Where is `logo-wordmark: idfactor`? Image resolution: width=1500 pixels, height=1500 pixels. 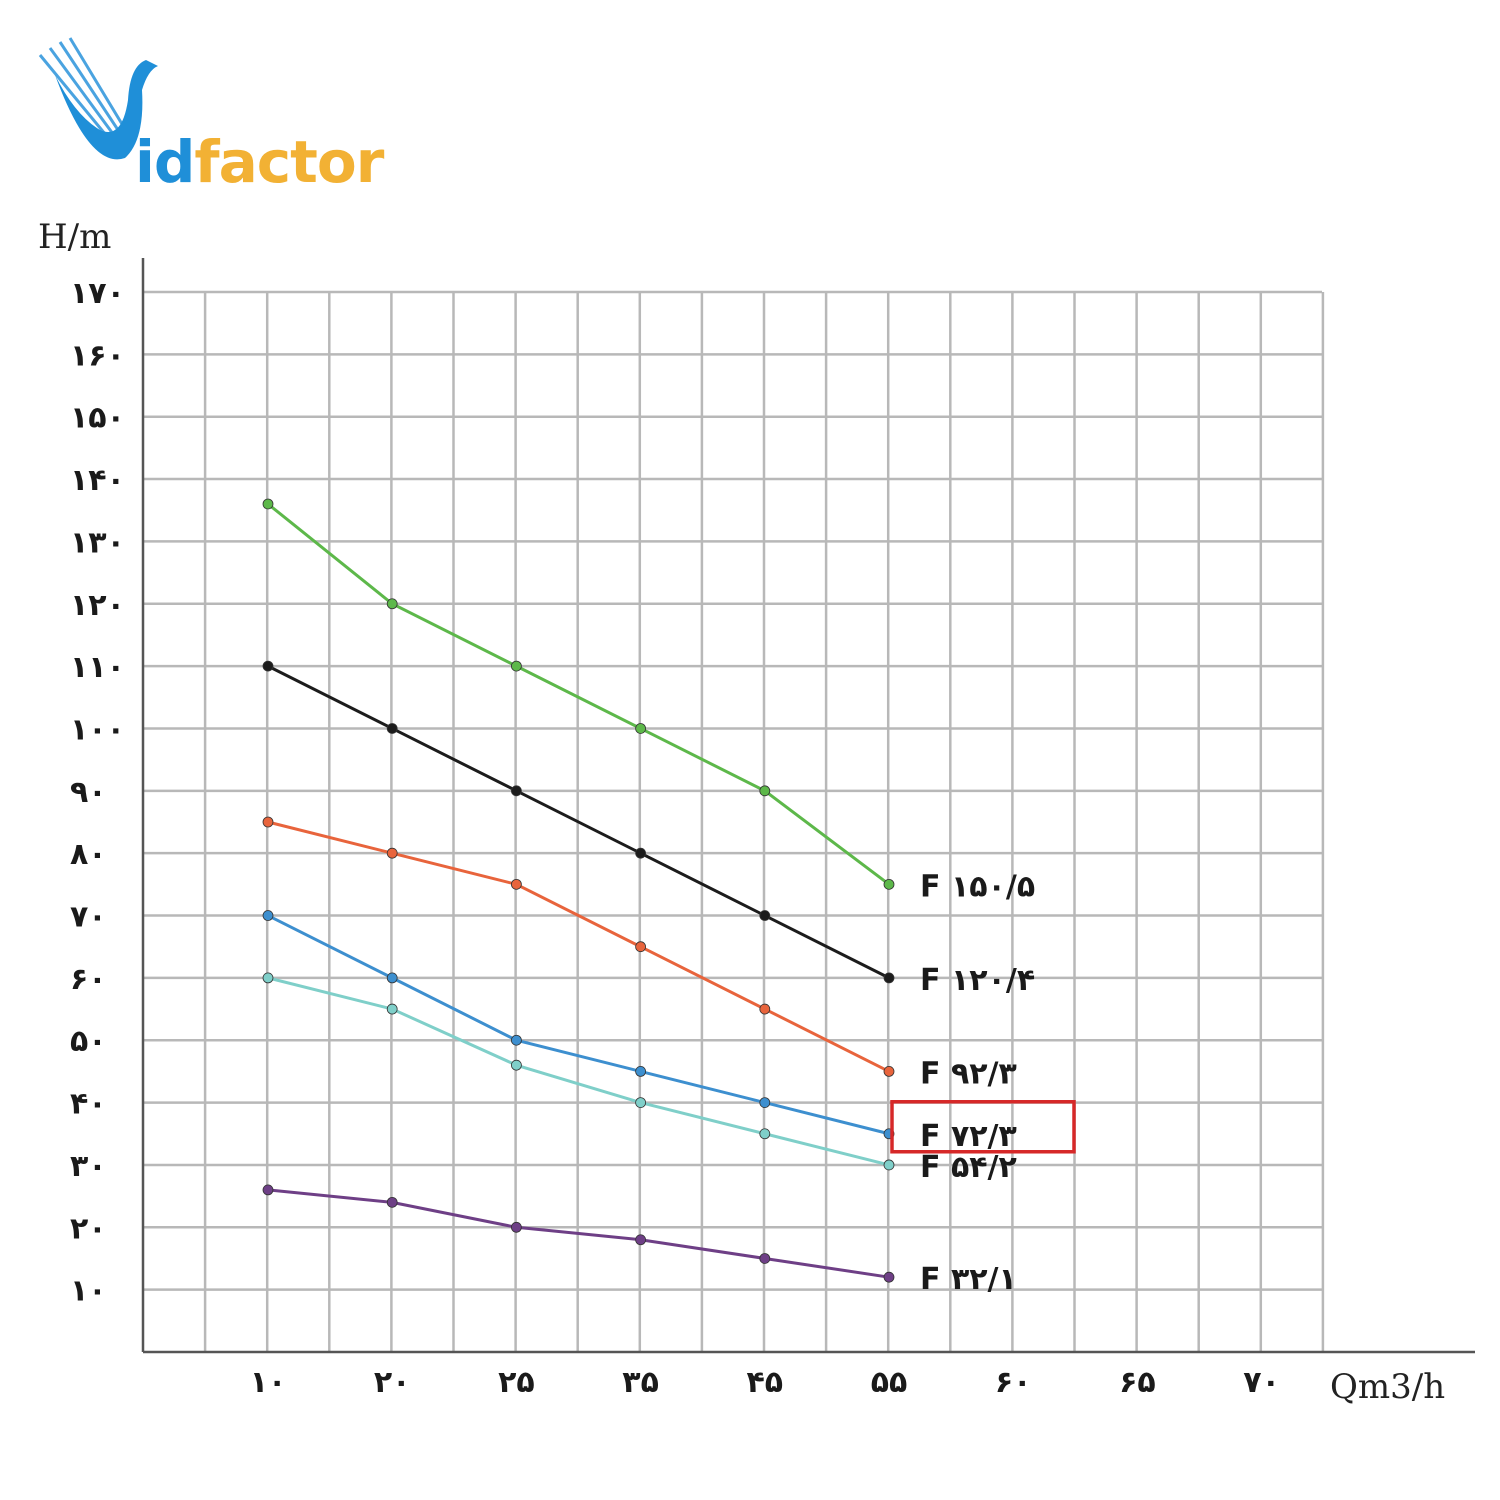 logo-wordmark: idfactor is located at coordinates (259, 162).